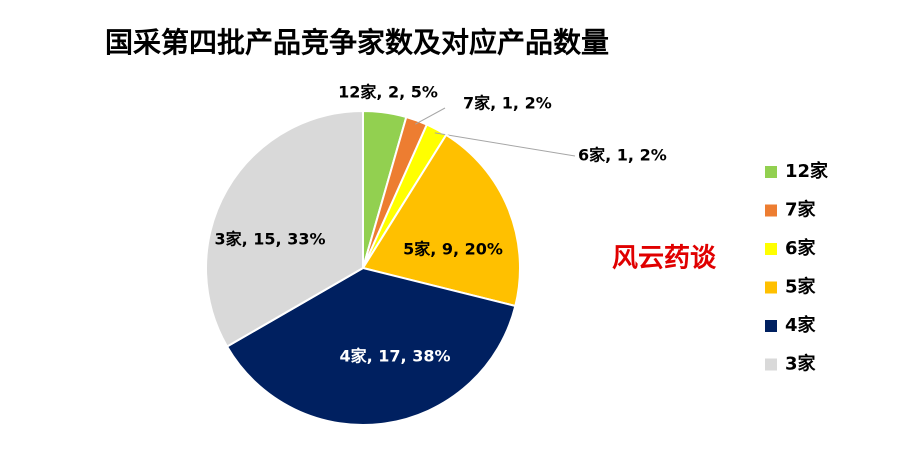  I want to click on legend-label: 7家, so click(801, 210).